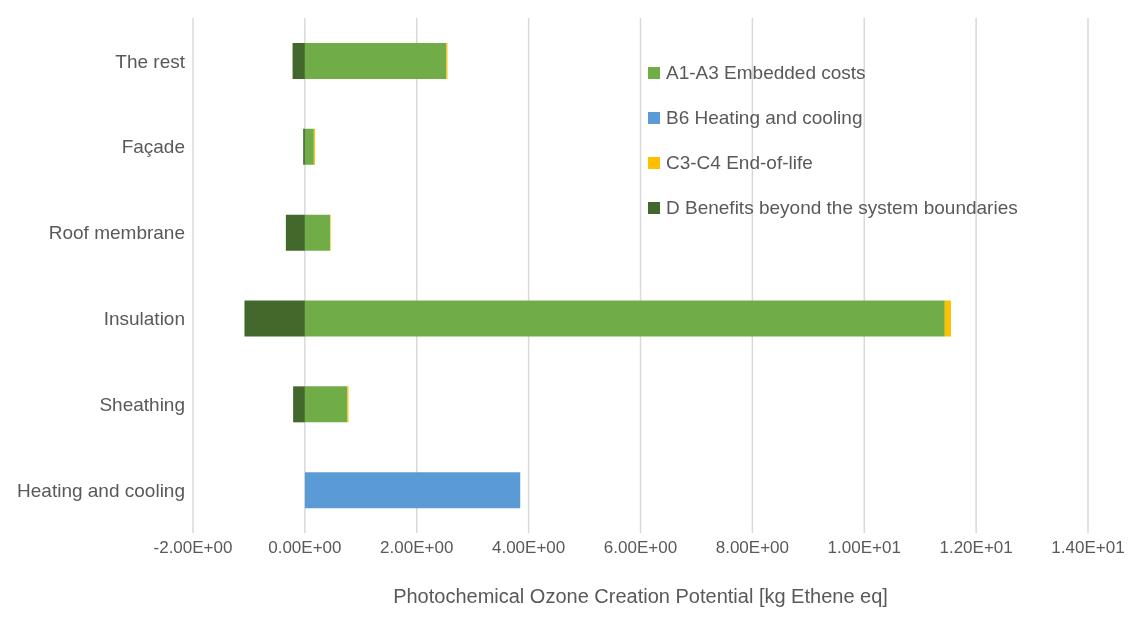 This screenshot has width=1137, height=643. What do you see at coordinates (142, 404) in the screenshot?
I see `y-tick-label: Sheathing` at bounding box center [142, 404].